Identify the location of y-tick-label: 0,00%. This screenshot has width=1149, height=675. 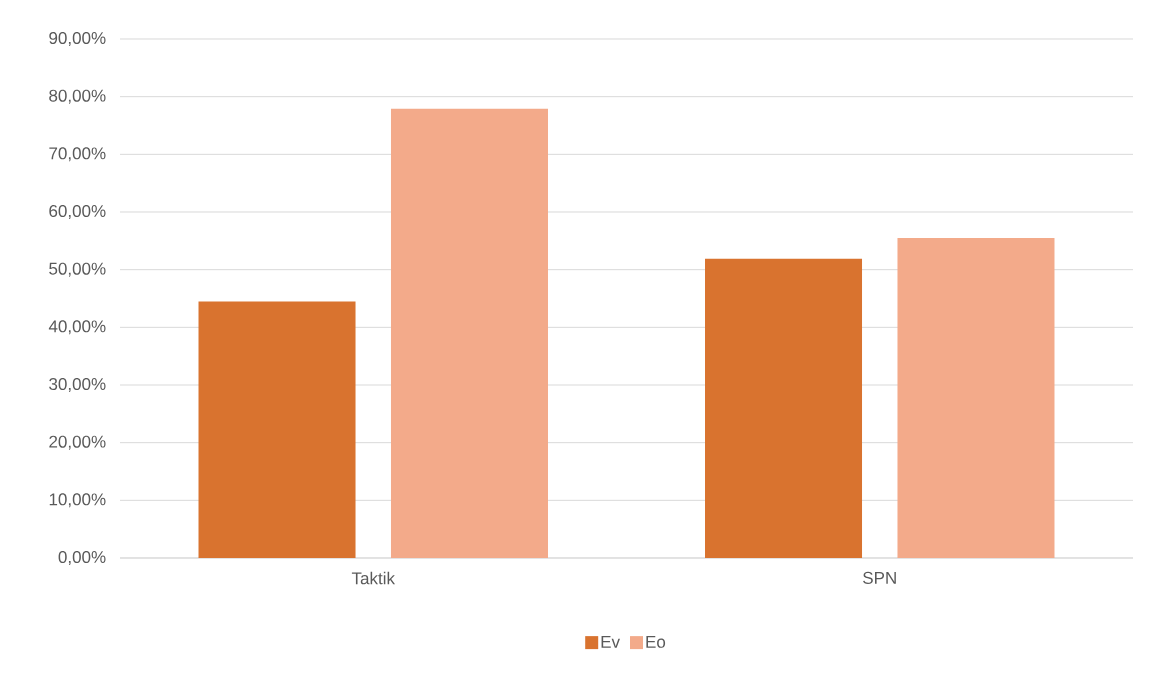
(82, 558).